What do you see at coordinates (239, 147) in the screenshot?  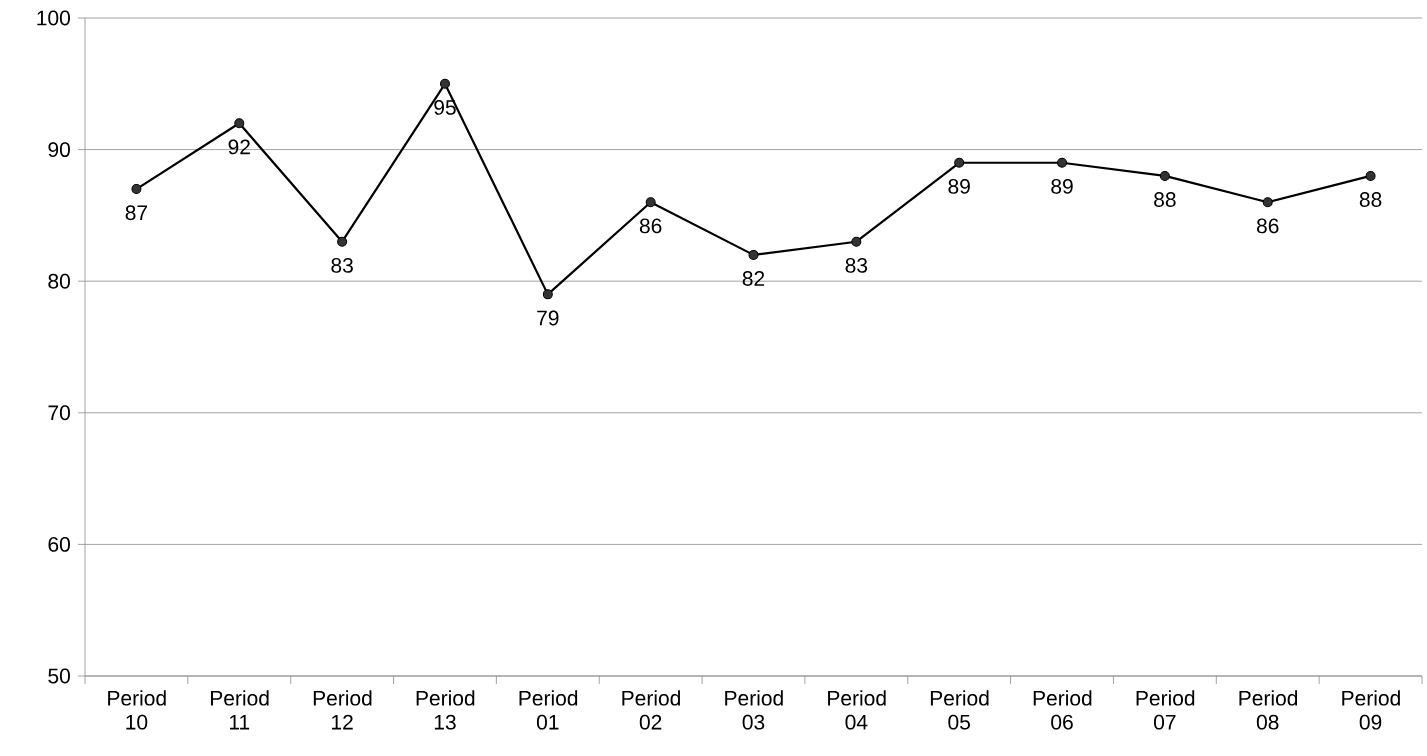 I see `data-label: 92` at bounding box center [239, 147].